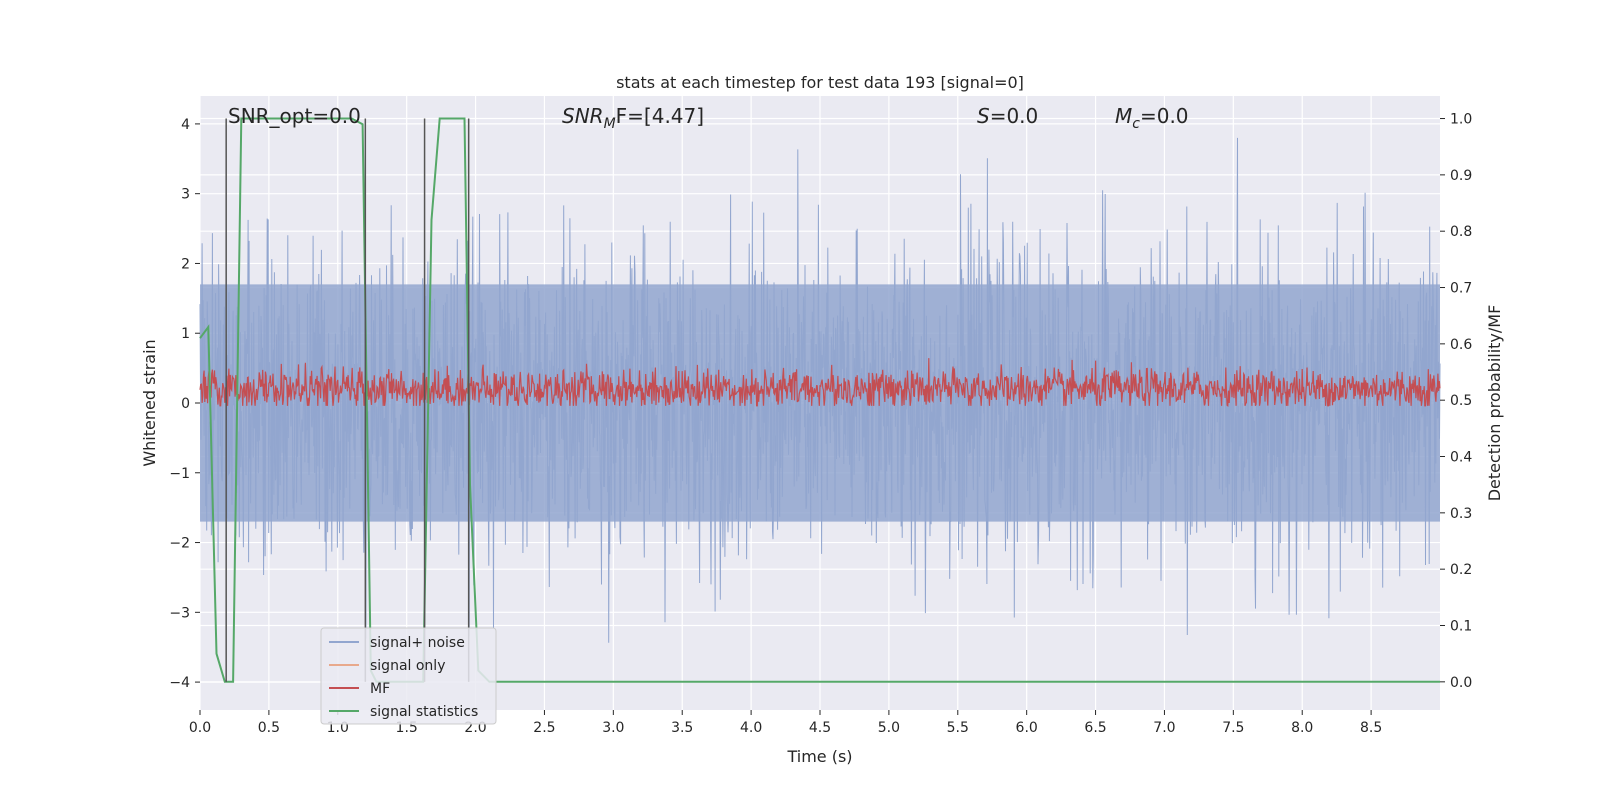 This screenshot has height=800, width=1600. What do you see at coordinates (1014, 116) in the screenshot?
I see `s-value: =0.0` at bounding box center [1014, 116].